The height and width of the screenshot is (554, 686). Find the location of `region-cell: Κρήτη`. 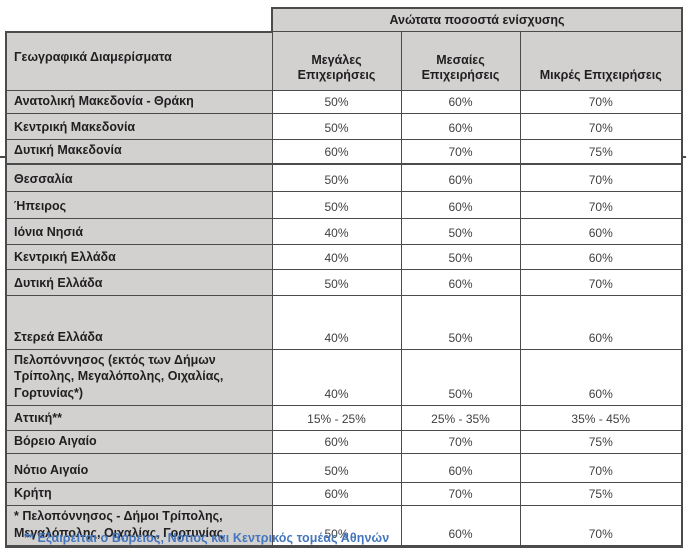

region-cell: Κρήτη is located at coordinates (139, 494).